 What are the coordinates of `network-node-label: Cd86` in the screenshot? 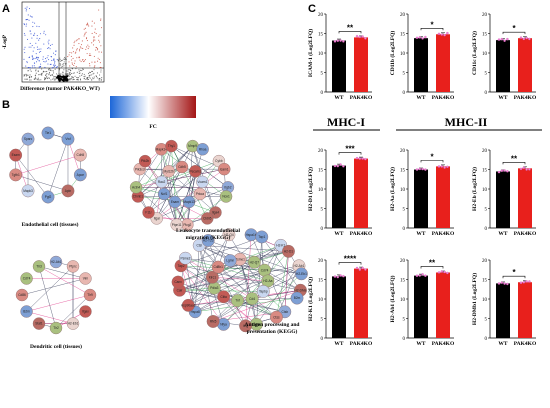 It's located at (22, 295).